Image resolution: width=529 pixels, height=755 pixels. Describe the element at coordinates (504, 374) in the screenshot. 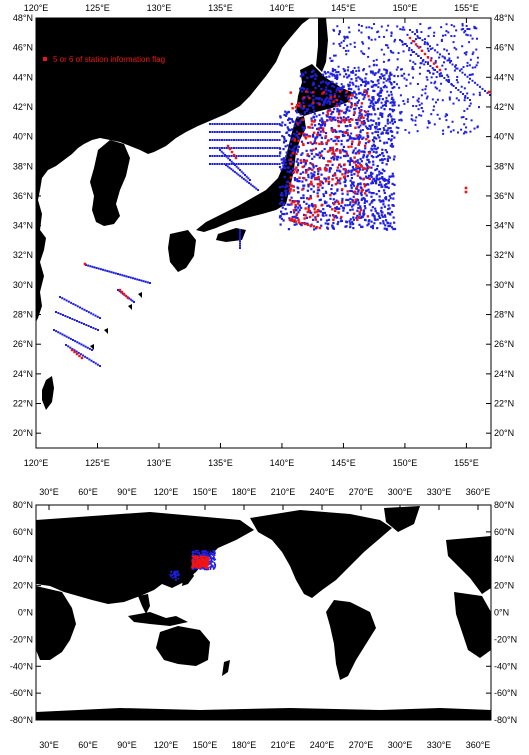

I see `lat-tick-label-right: 24°N` at that location.